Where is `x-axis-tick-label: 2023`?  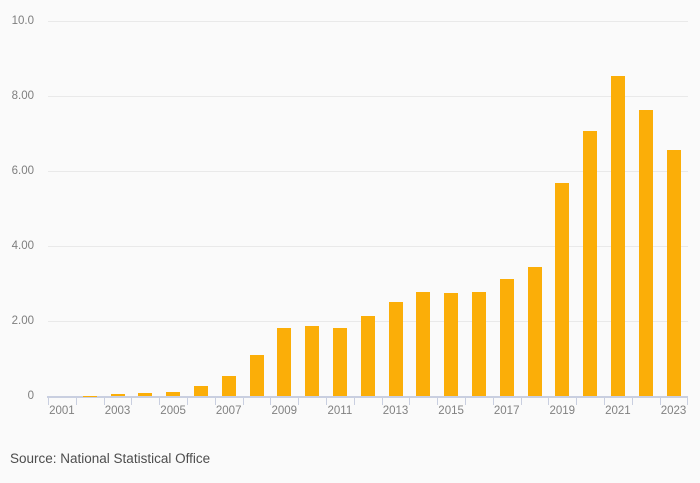
x-axis-tick-label: 2023 is located at coordinates (673, 410).